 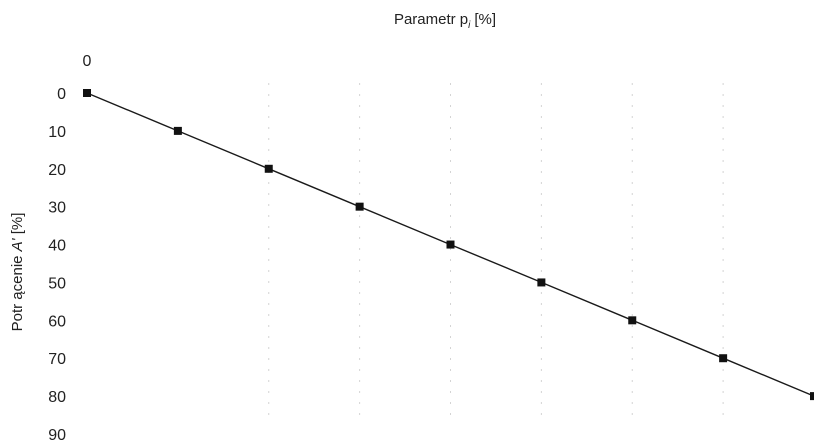 I want to click on y-tick-label: 30, so click(x=57, y=208).